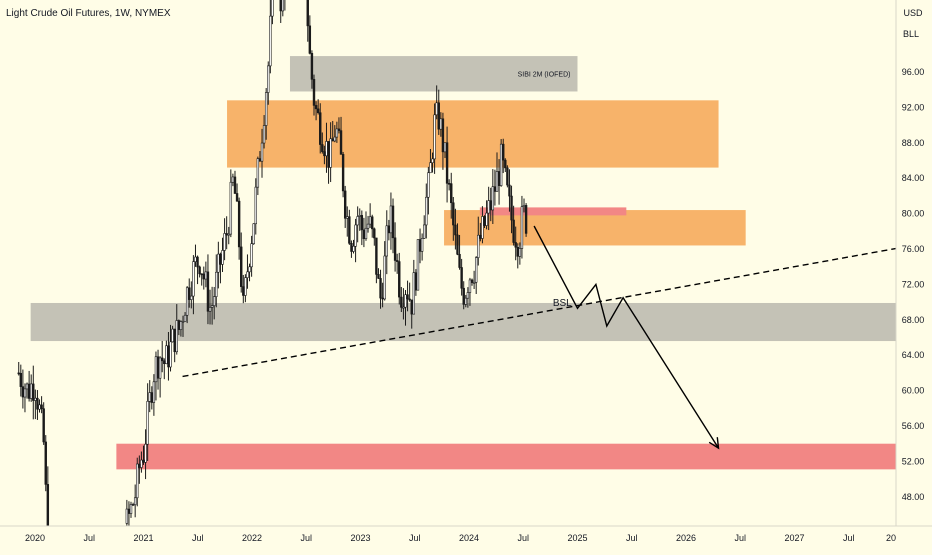  I want to click on x-tick-label: 2022, so click(252, 538).